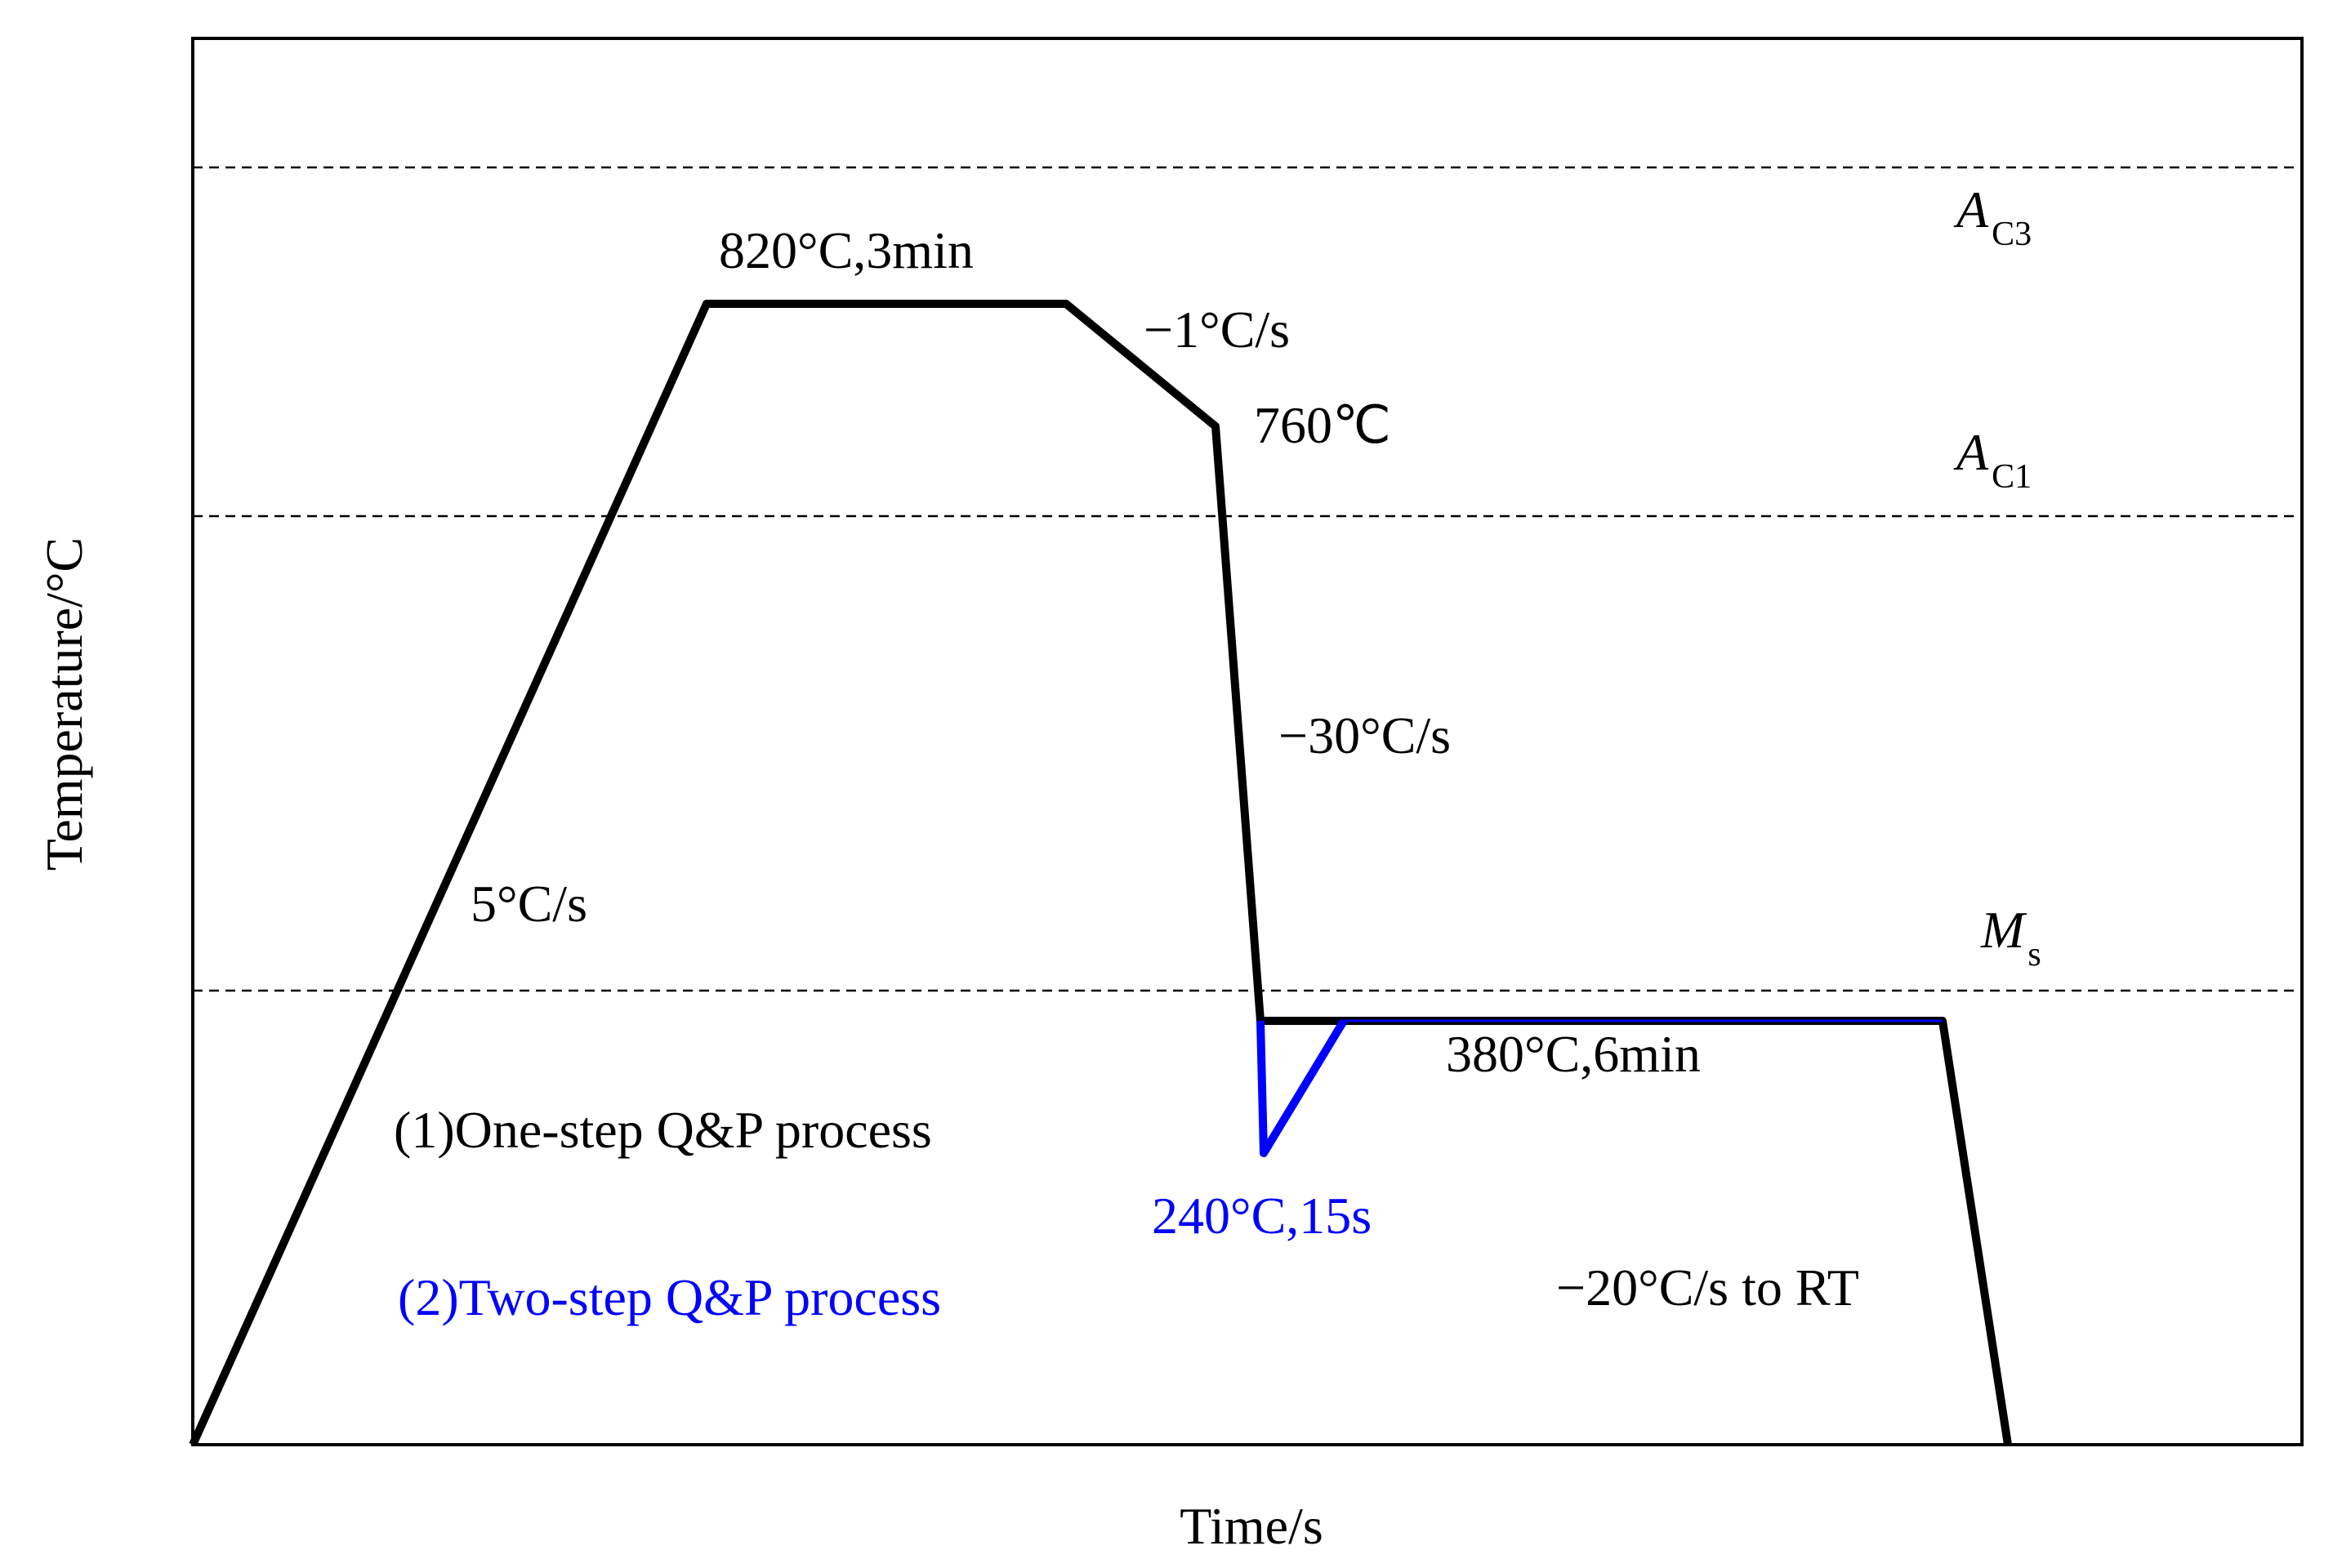 Image resolution: width=2333 pixels, height=1568 pixels. What do you see at coordinates (1364, 735) in the screenshot?
I see `quench-rate-label: −30°C/s` at bounding box center [1364, 735].